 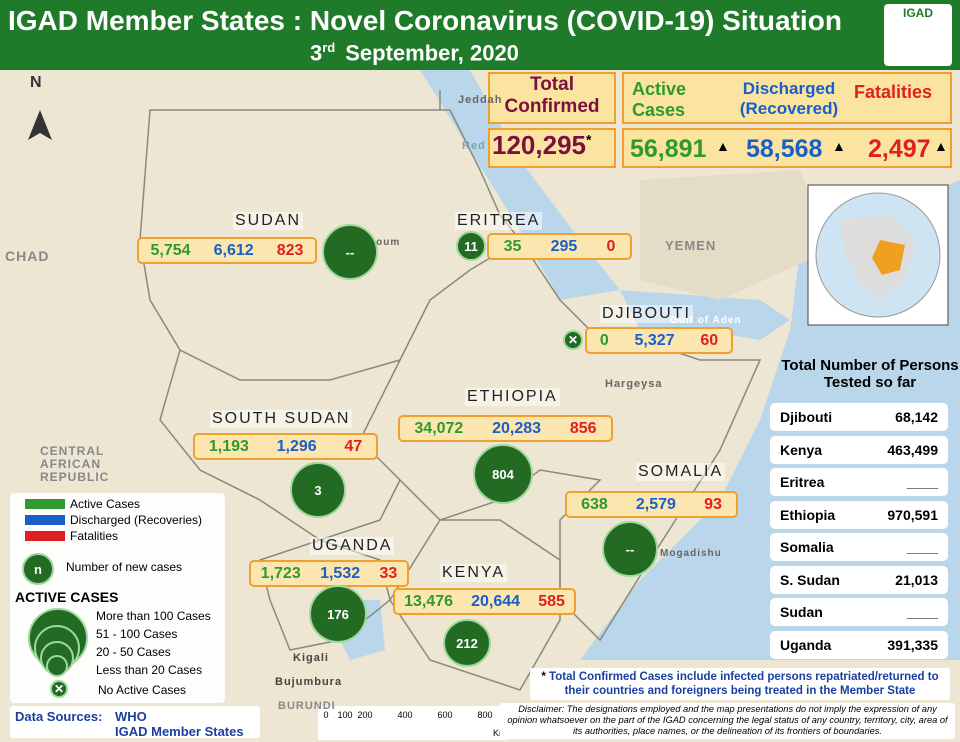 What do you see at coordinates (170, 250) in the screenshot?
I see `country-active: 5,754` at bounding box center [170, 250].